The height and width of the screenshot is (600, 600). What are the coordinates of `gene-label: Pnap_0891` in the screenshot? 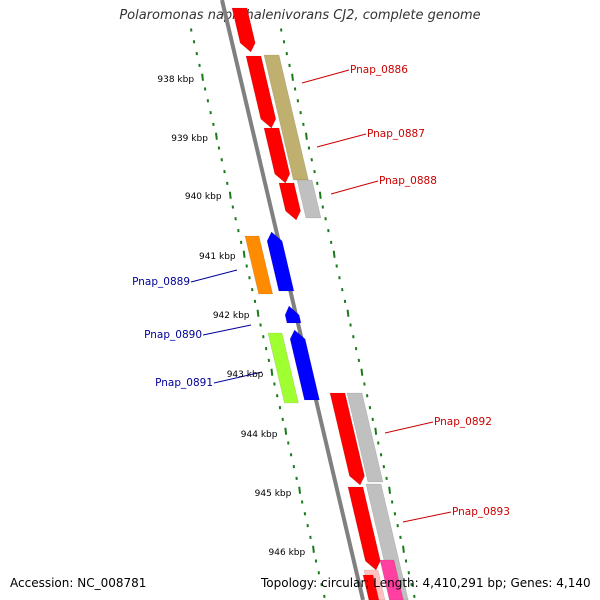 It's located at (184, 383).